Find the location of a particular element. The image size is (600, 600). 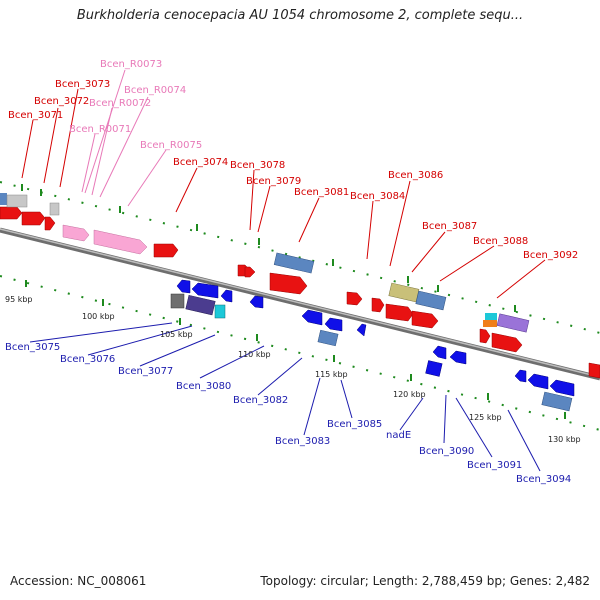

gene-forward-small is located at coordinates (485, 336).